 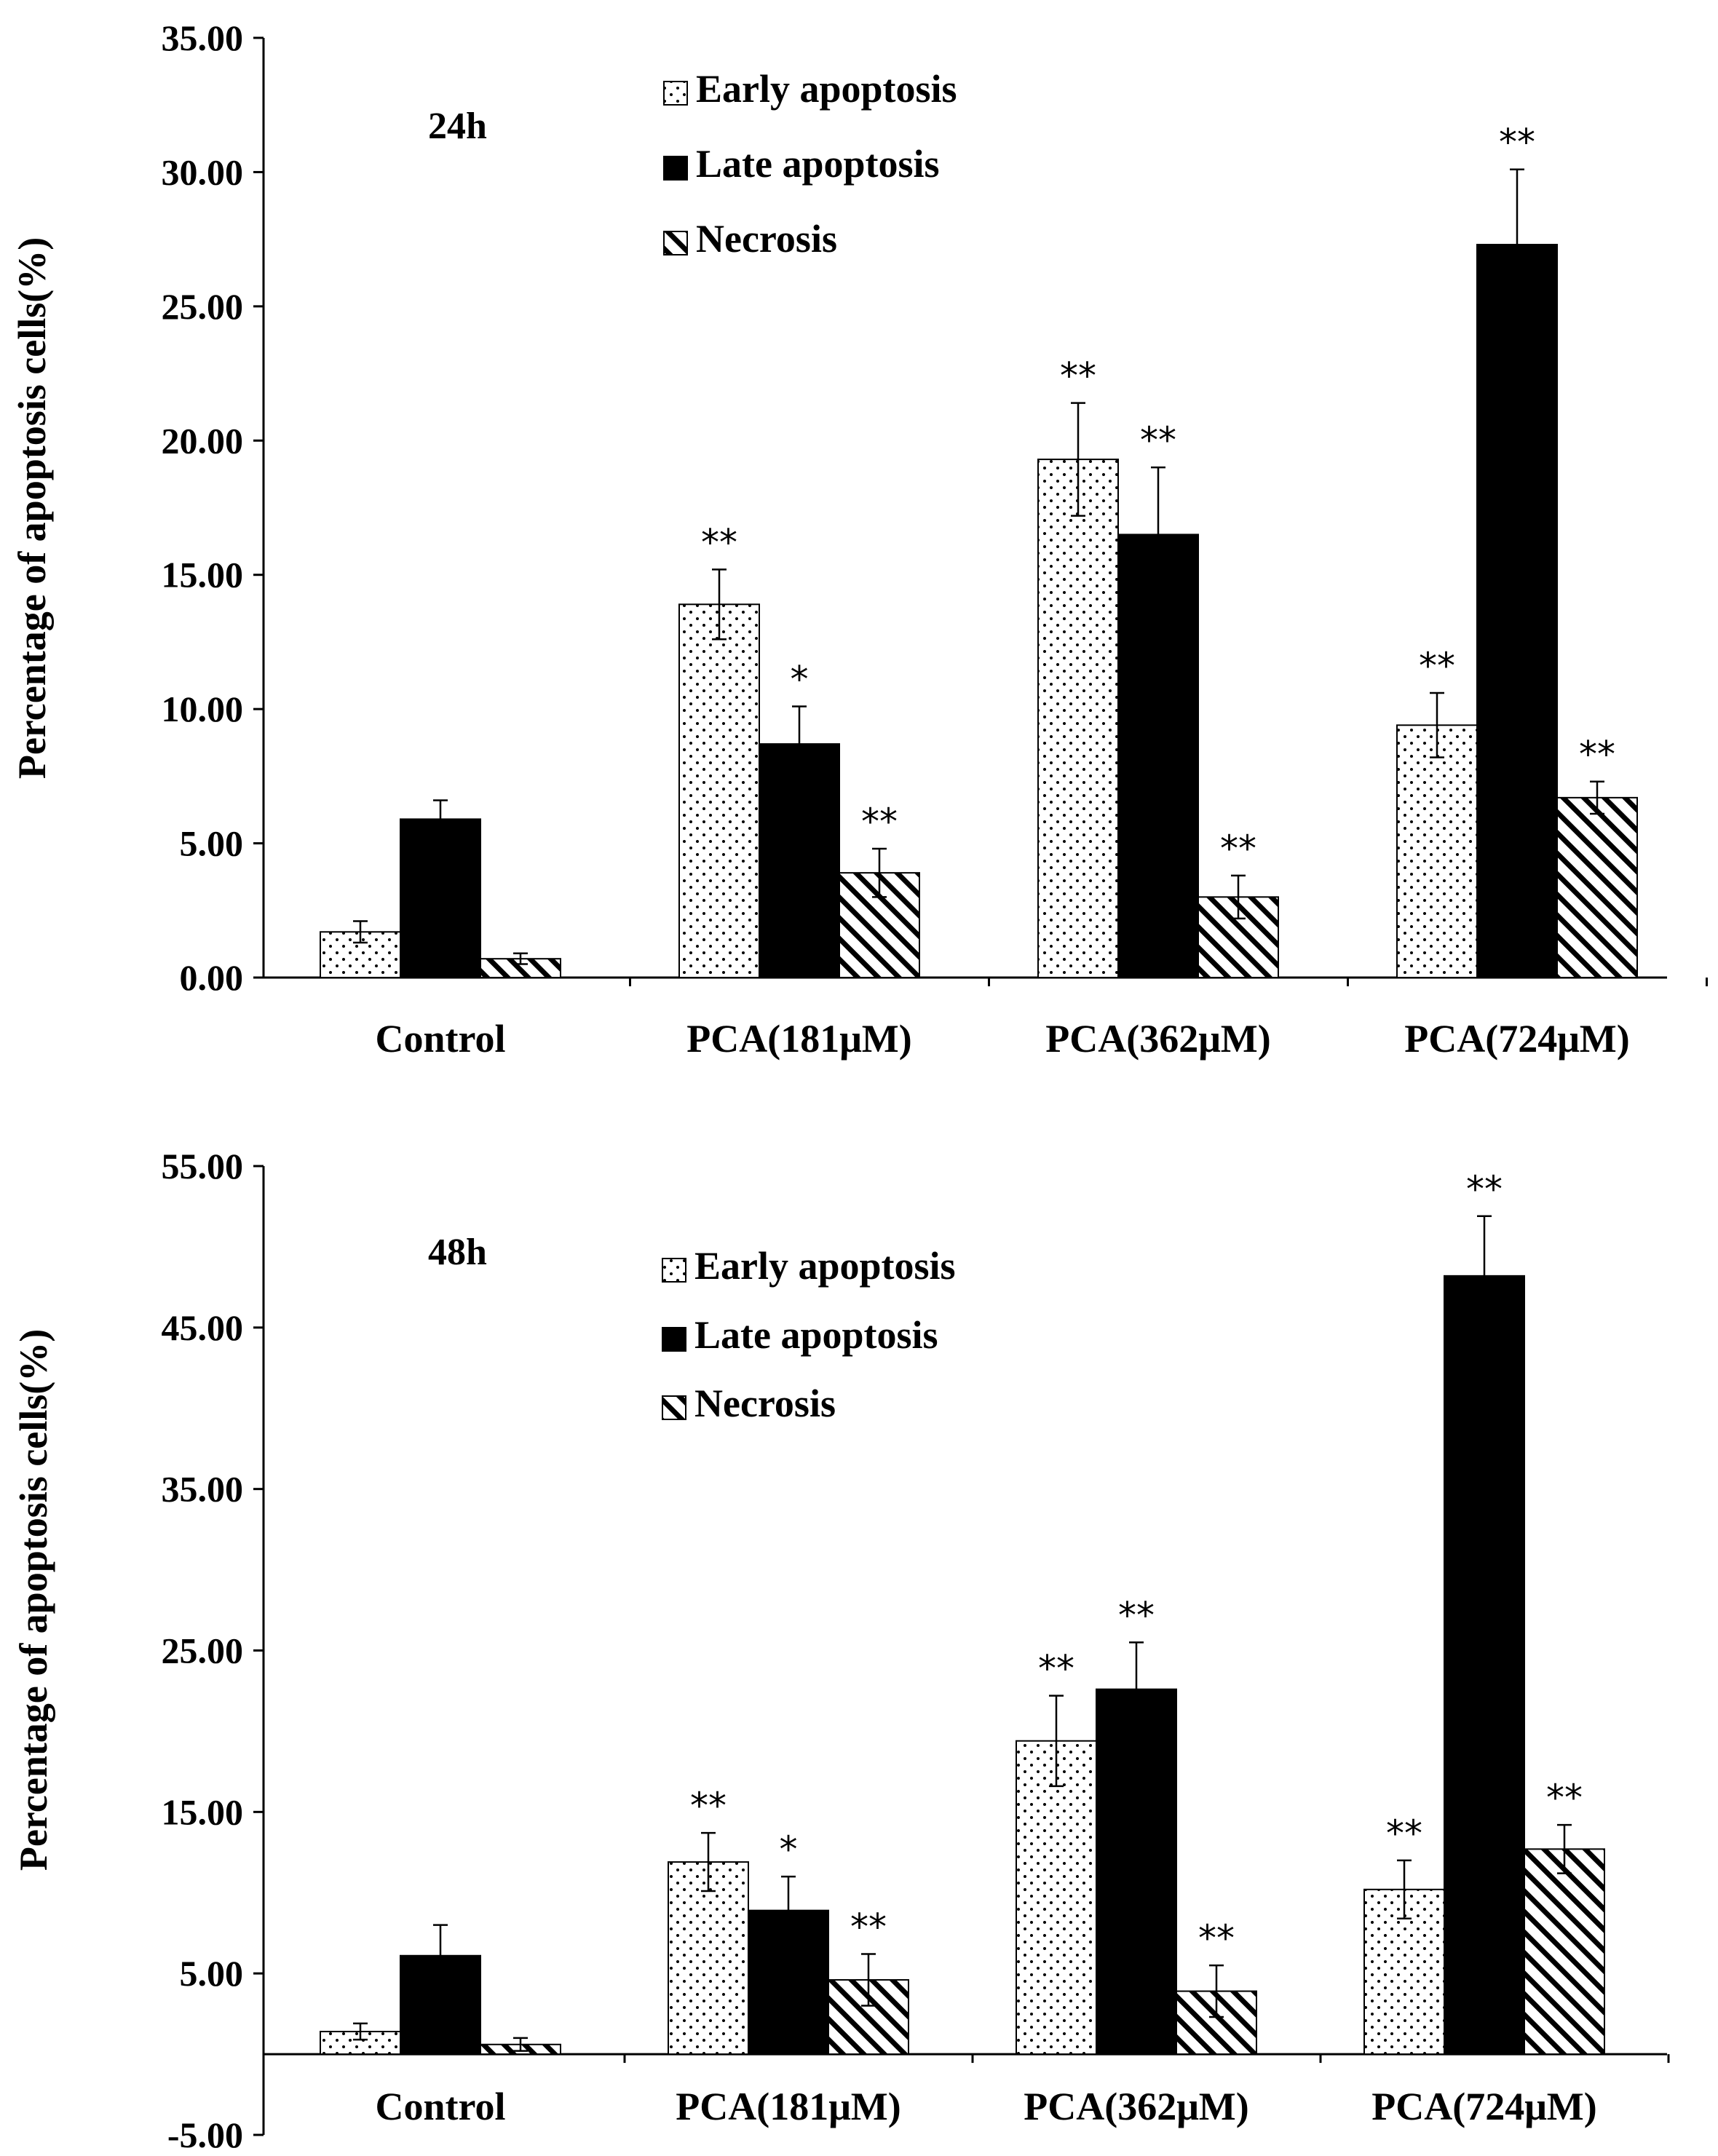 What do you see at coordinates (203, 440) in the screenshot?
I see `y-tick-label: 20.00` at bounding box center [203, 440].